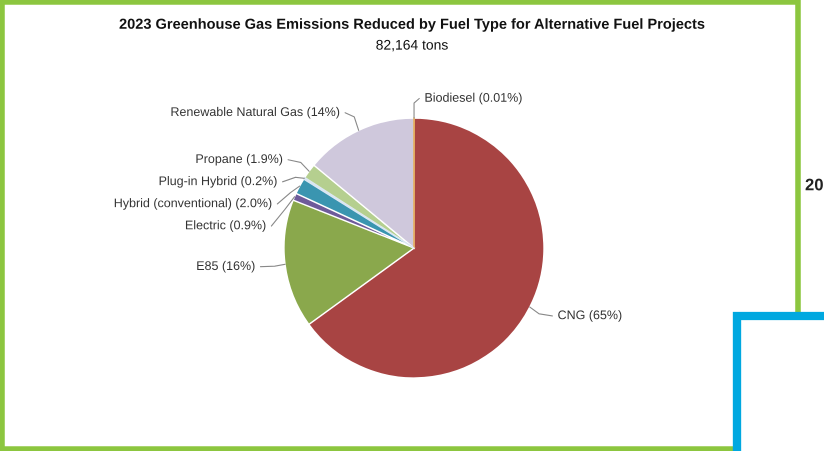 The width and height of the screenshot is (824, 451). What do you see at coordinates (226, 266) in the screenshot?
I see `slice-label: E85 (16%)` at bounding box center [226, 266].